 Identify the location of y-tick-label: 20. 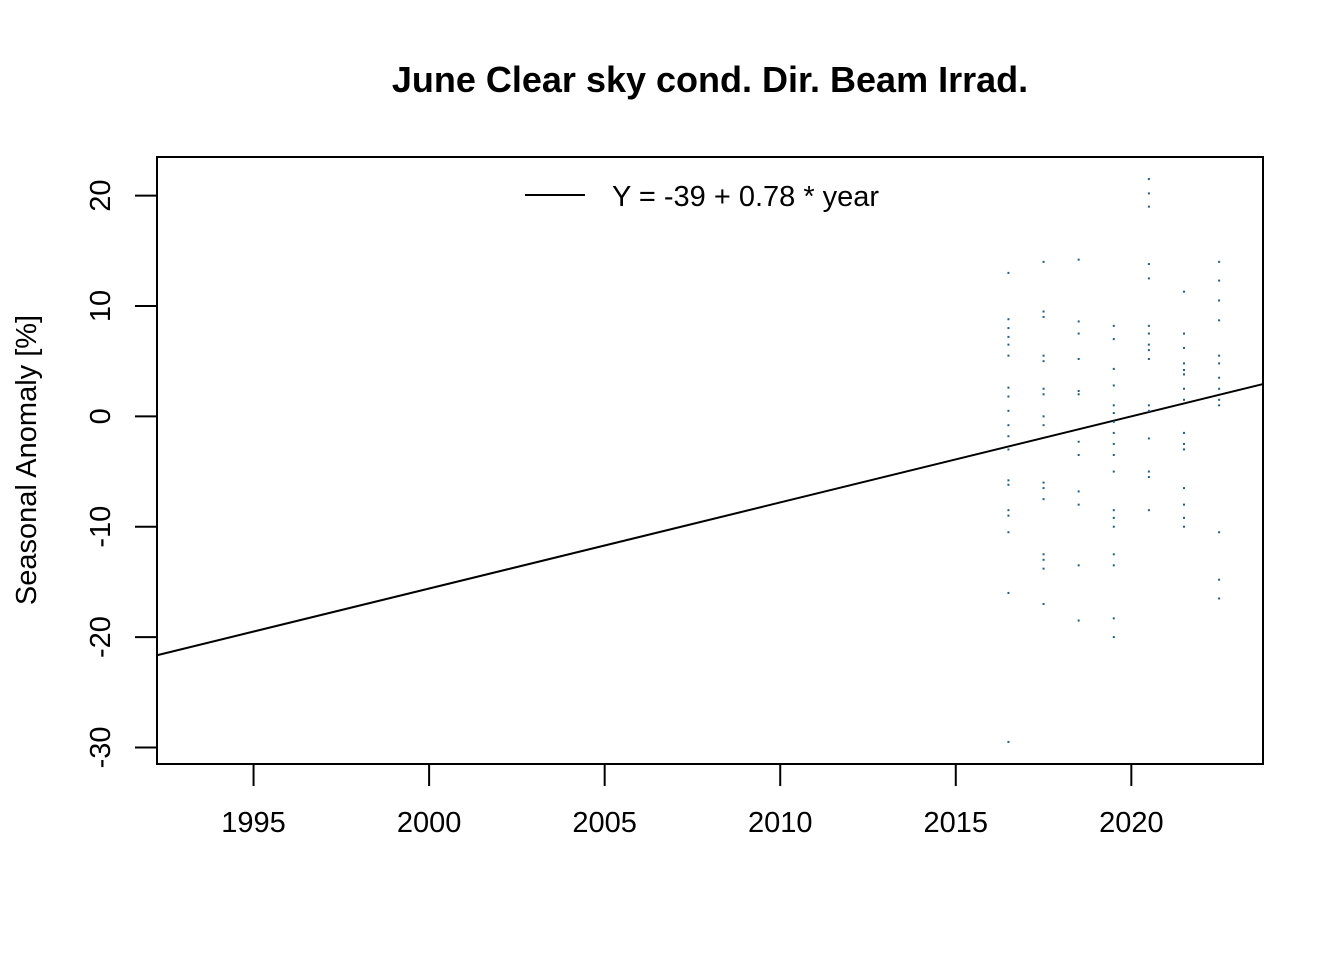
(101, 195).